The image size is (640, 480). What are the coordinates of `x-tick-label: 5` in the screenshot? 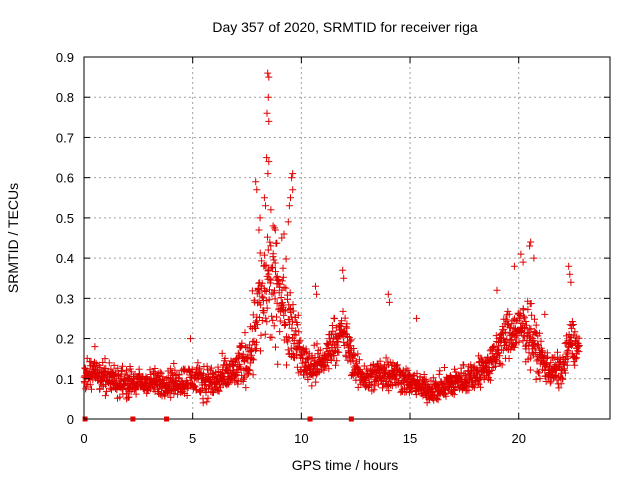 It's located at (192, 438).